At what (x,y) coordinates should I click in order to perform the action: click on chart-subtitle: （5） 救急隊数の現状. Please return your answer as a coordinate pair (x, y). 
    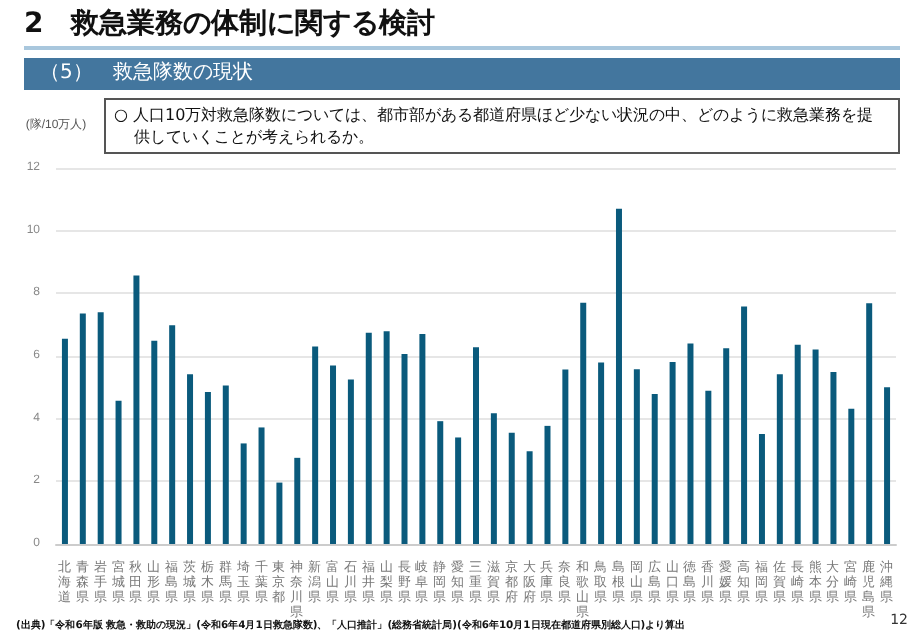
    Looking at the image, I should click on (462, 74).